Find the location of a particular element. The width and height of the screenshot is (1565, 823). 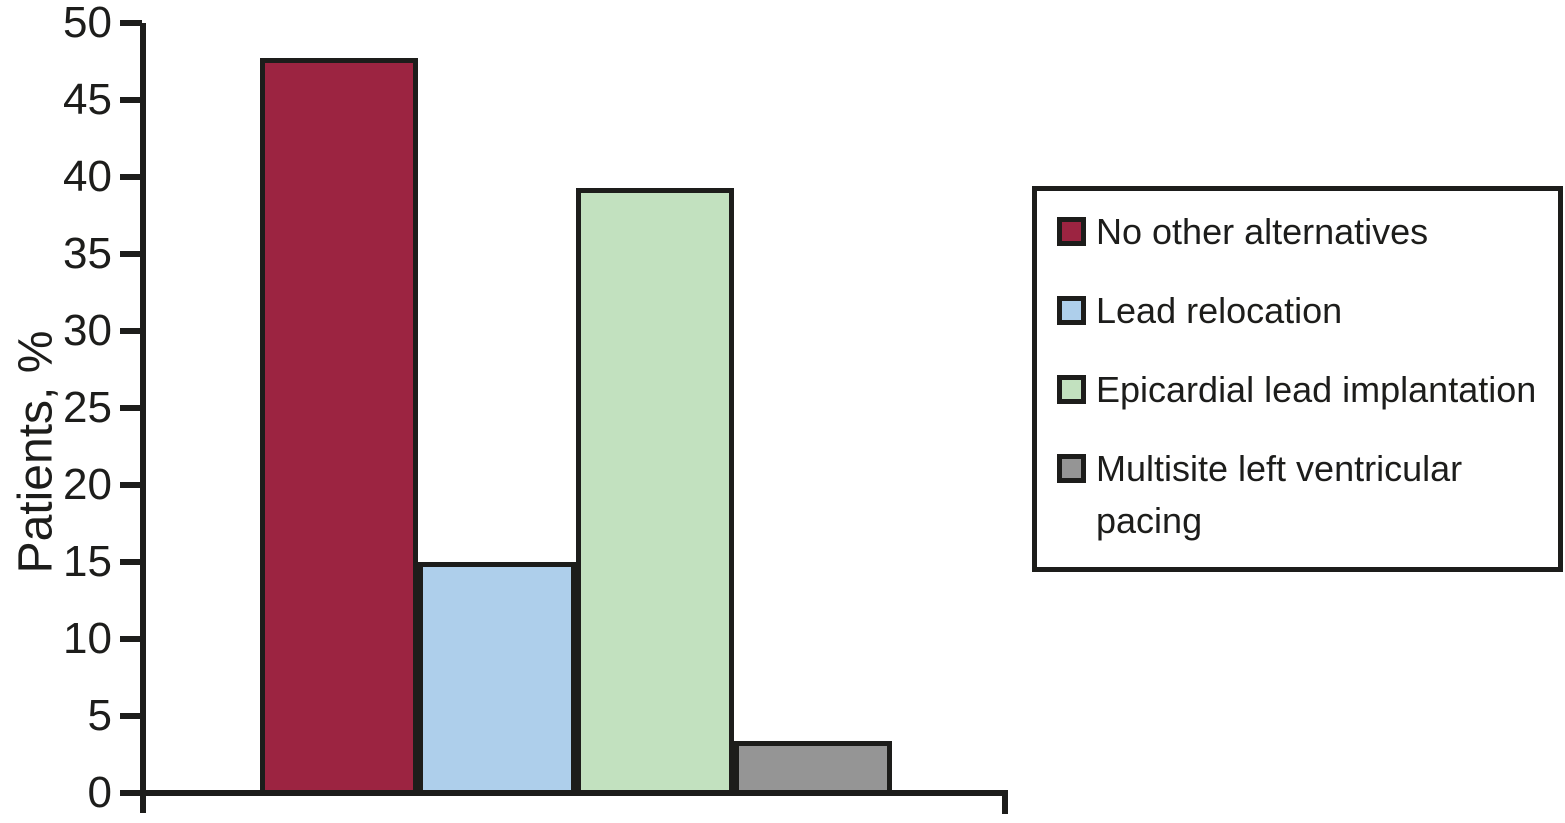

y-tick-label: 30 is located at coordinates (87, 330).